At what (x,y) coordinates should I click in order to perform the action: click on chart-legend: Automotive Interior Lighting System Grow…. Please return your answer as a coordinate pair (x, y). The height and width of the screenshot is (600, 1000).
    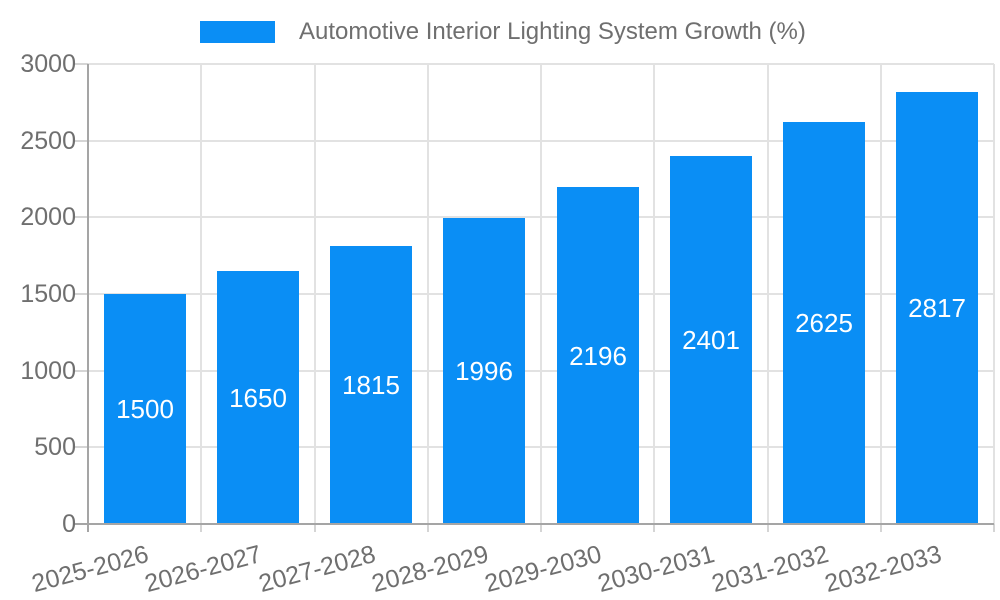
    Looking at the image, I should click on (503, 32).